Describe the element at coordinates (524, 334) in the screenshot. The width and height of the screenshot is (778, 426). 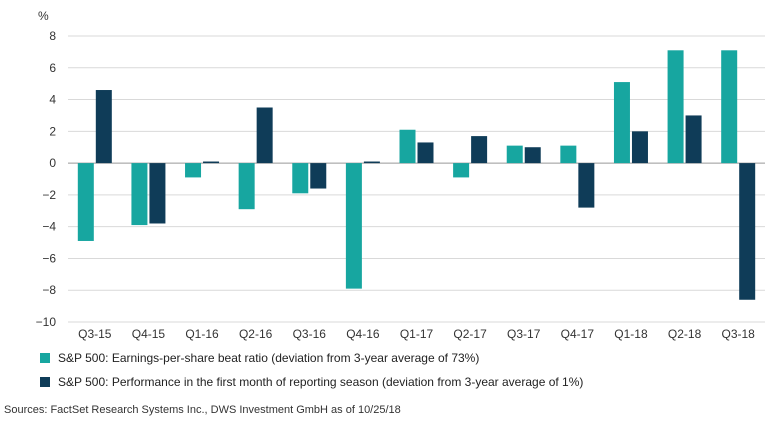
I see `x-tick-label: Q3-17` at that location.